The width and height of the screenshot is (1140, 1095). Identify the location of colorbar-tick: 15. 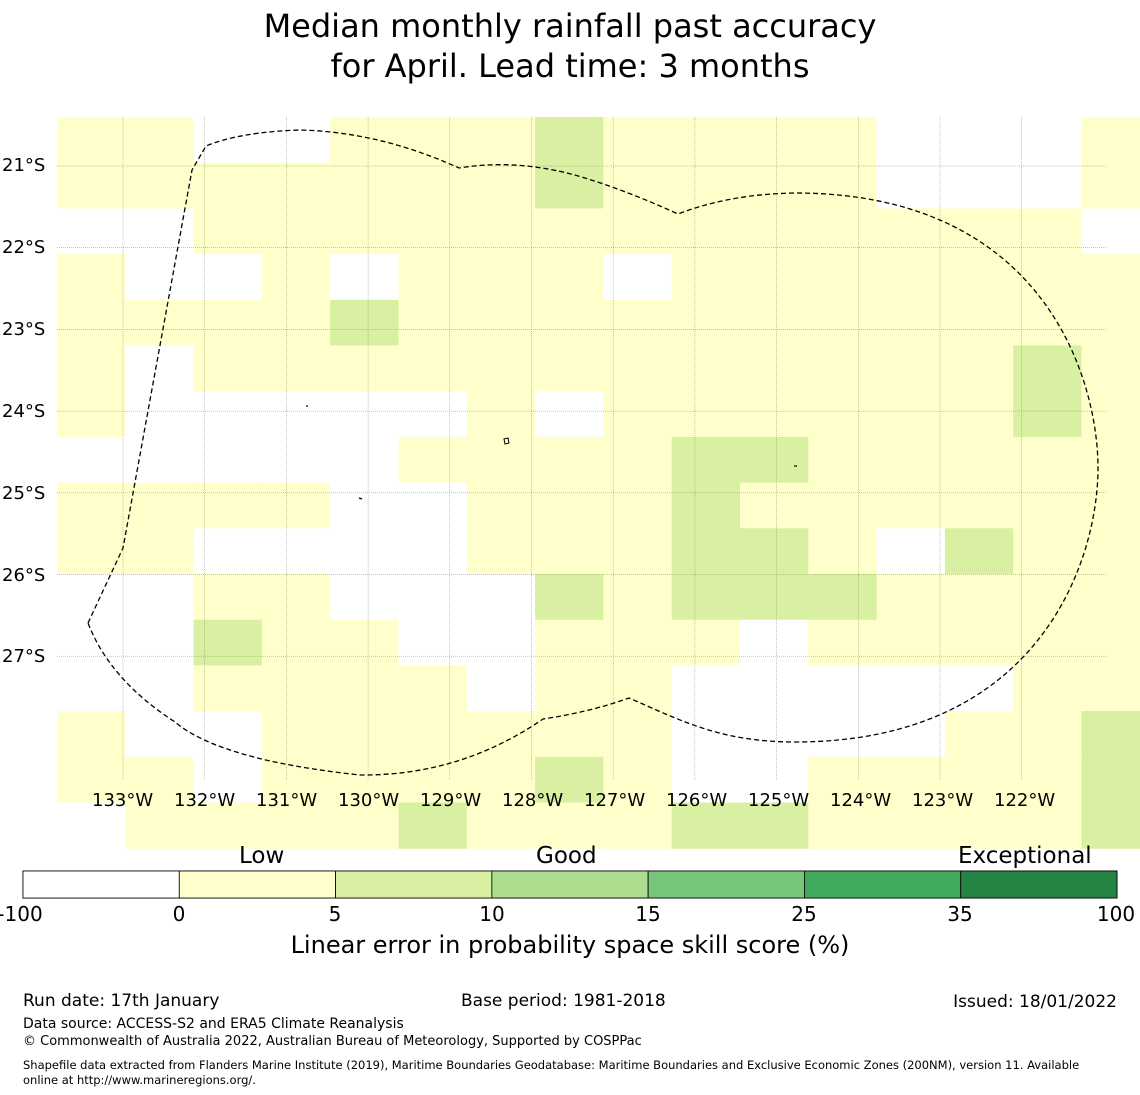
(648, 914).